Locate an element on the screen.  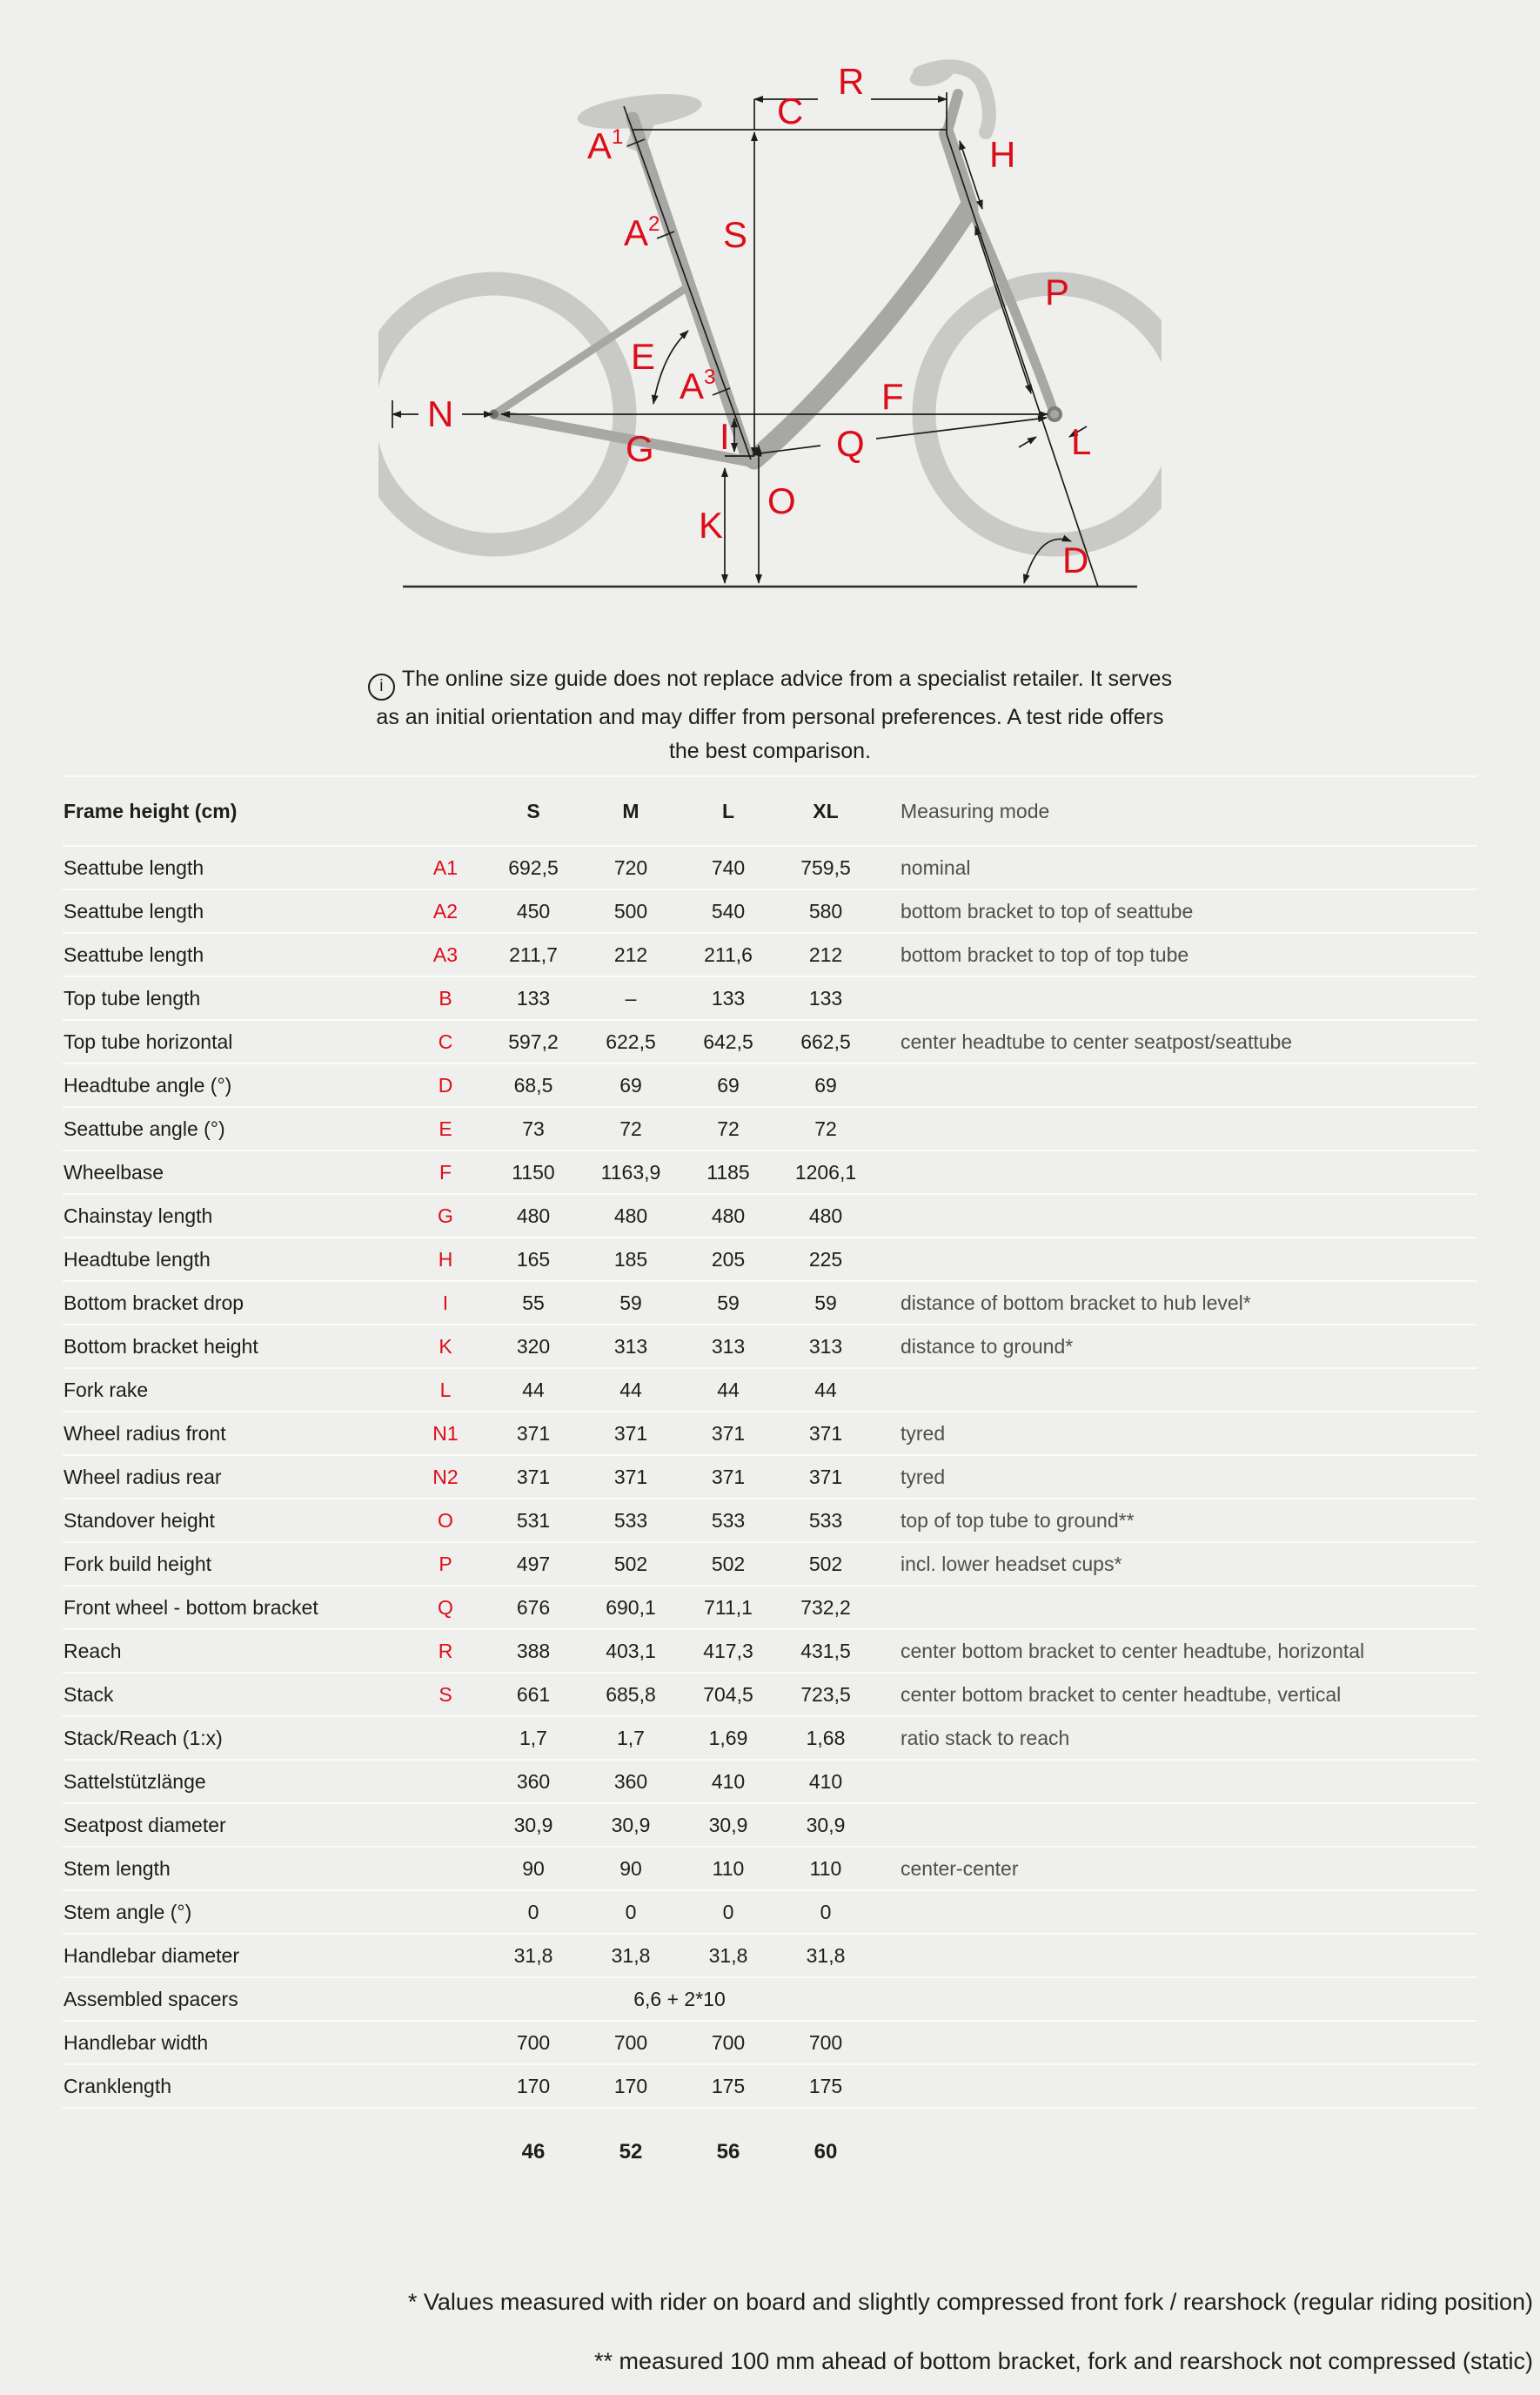
table-row: Fork rake L 44 44 44 44 is located at coordinates (770, 1390).